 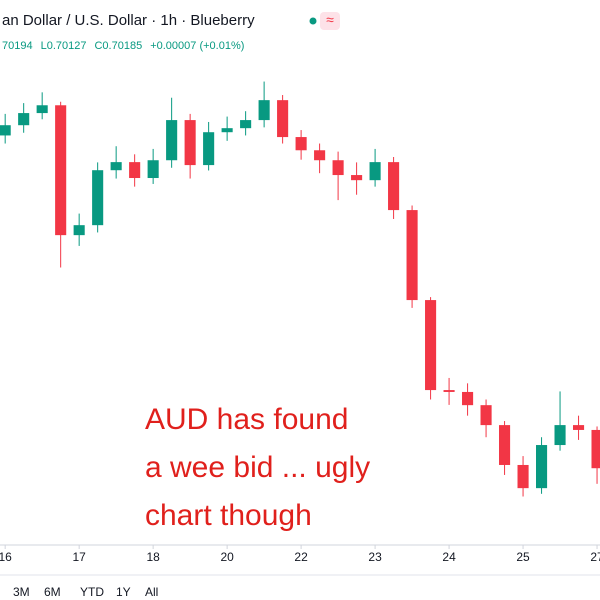 What do you see at coordinates (151, 592) in the screenshot?
I see `range-button: All` at bounding box center [151, 592].